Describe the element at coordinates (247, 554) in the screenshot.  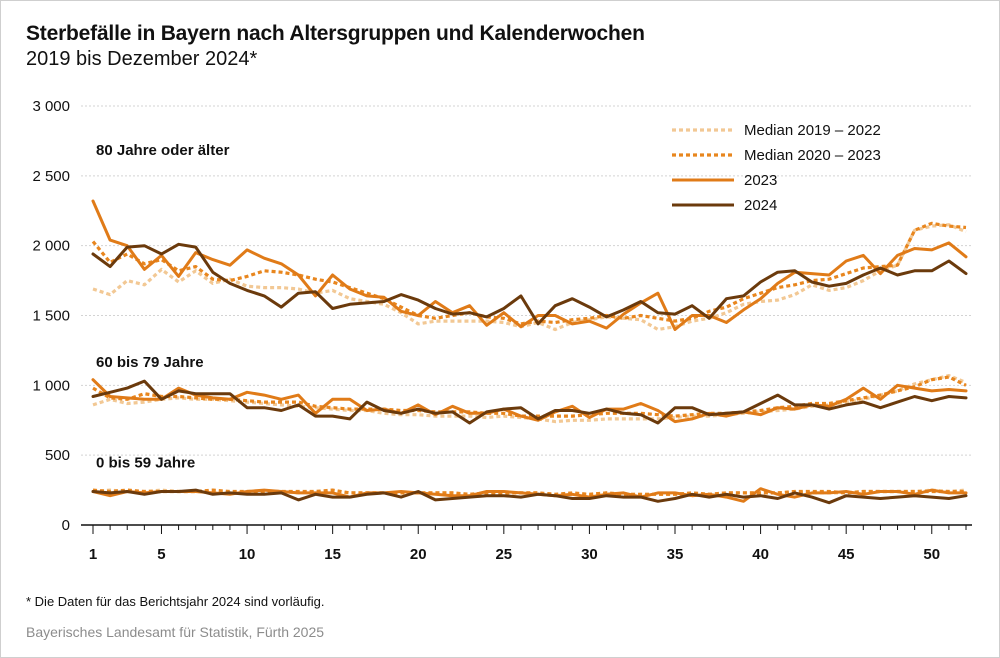
I see `x-tick-label: 10` at that location.